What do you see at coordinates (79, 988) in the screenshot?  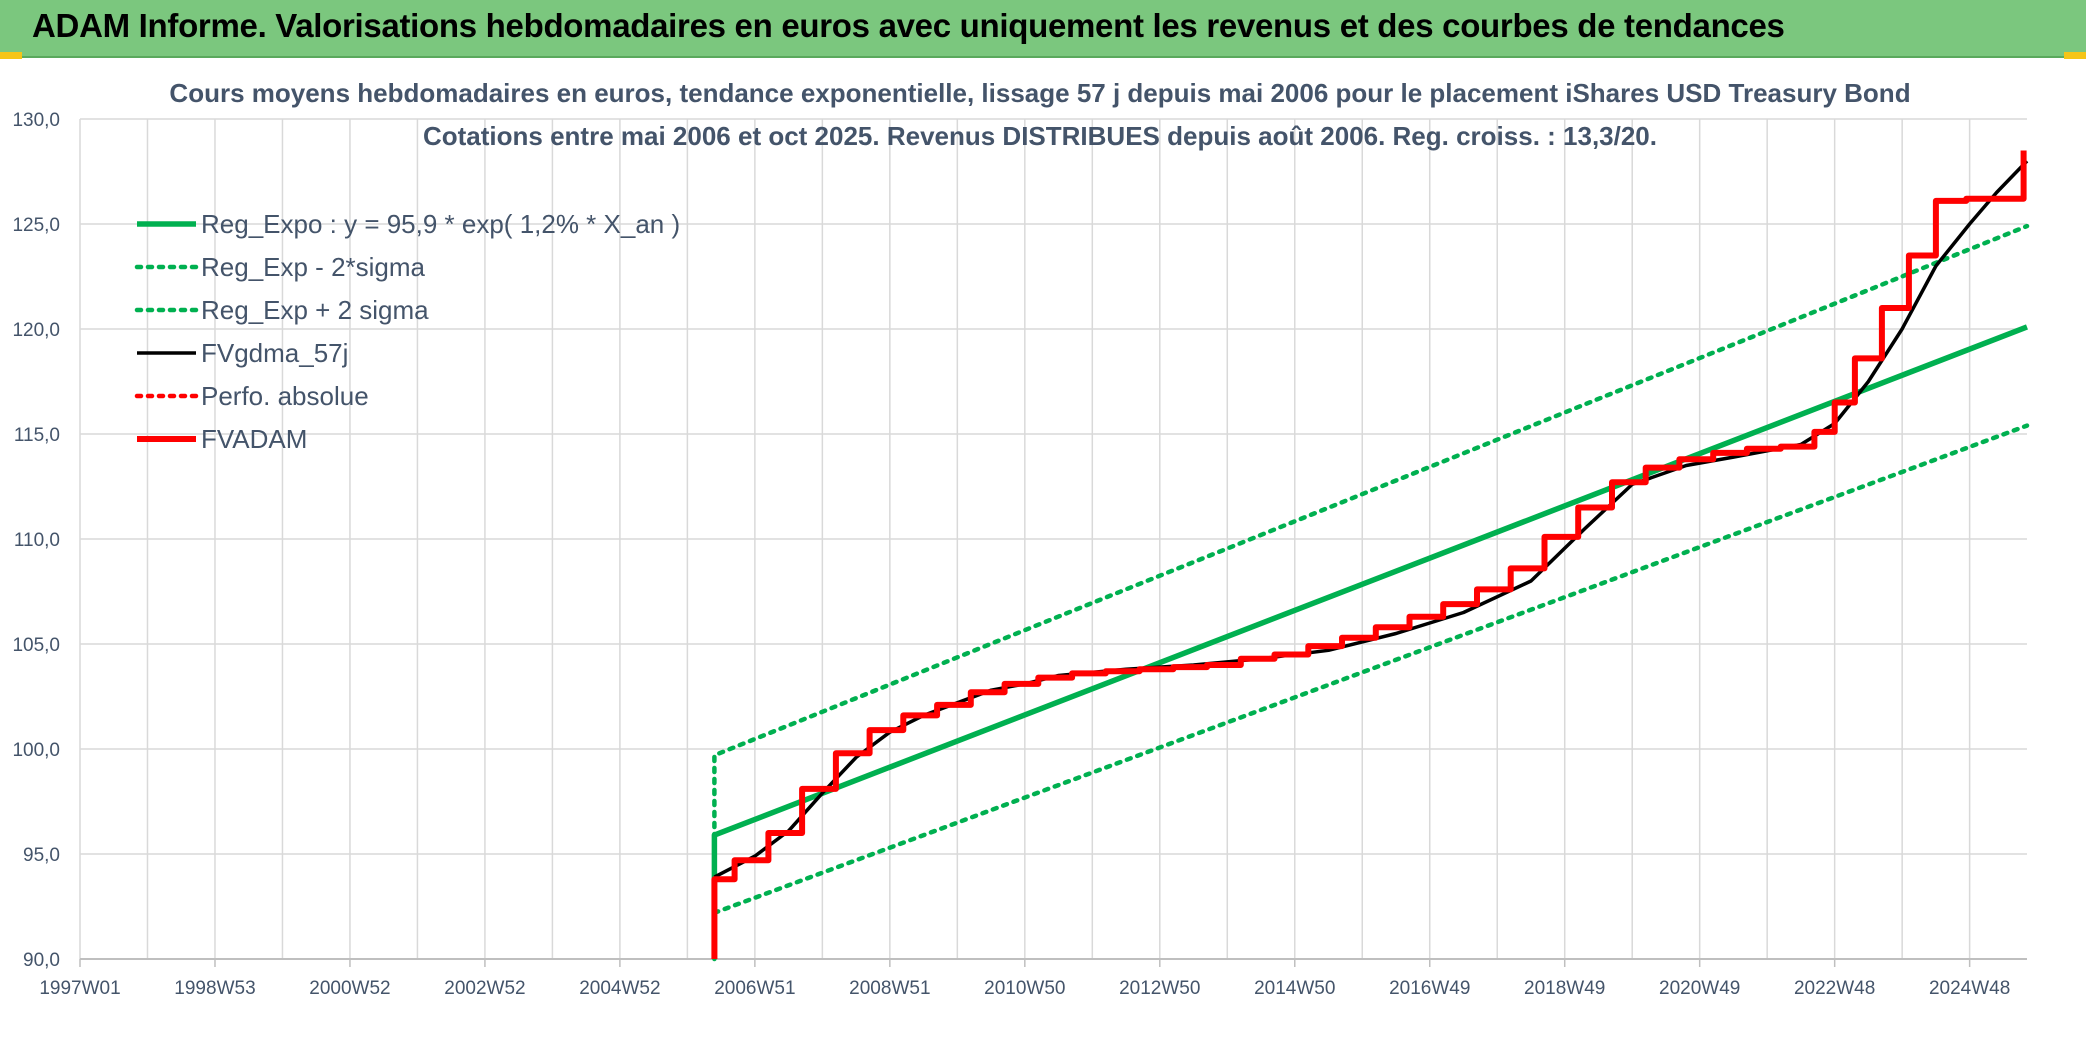 I see `x-tick-label: 1997W01` at bounding box center [79, 988].